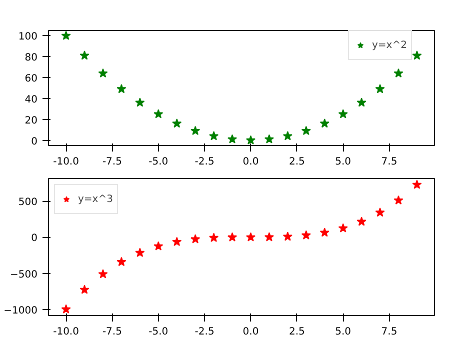 The height and width of the screenshot is (349, 474). I want to click on legend-label: y=x^2, so click(389, 45).